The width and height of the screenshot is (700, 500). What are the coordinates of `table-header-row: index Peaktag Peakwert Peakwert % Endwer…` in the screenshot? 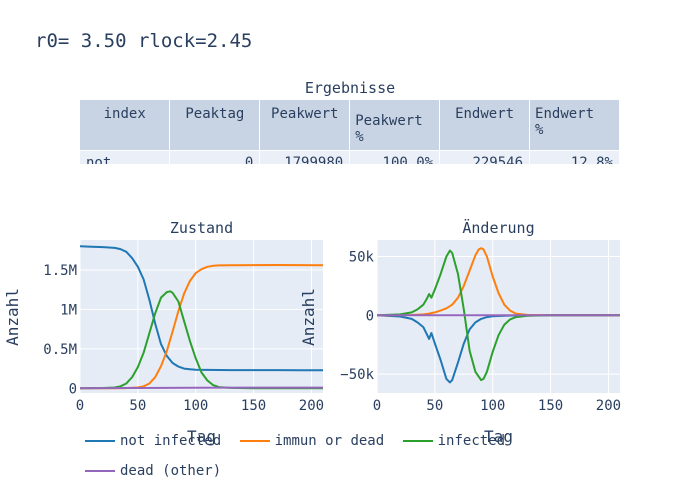 It's located at (350, 125).